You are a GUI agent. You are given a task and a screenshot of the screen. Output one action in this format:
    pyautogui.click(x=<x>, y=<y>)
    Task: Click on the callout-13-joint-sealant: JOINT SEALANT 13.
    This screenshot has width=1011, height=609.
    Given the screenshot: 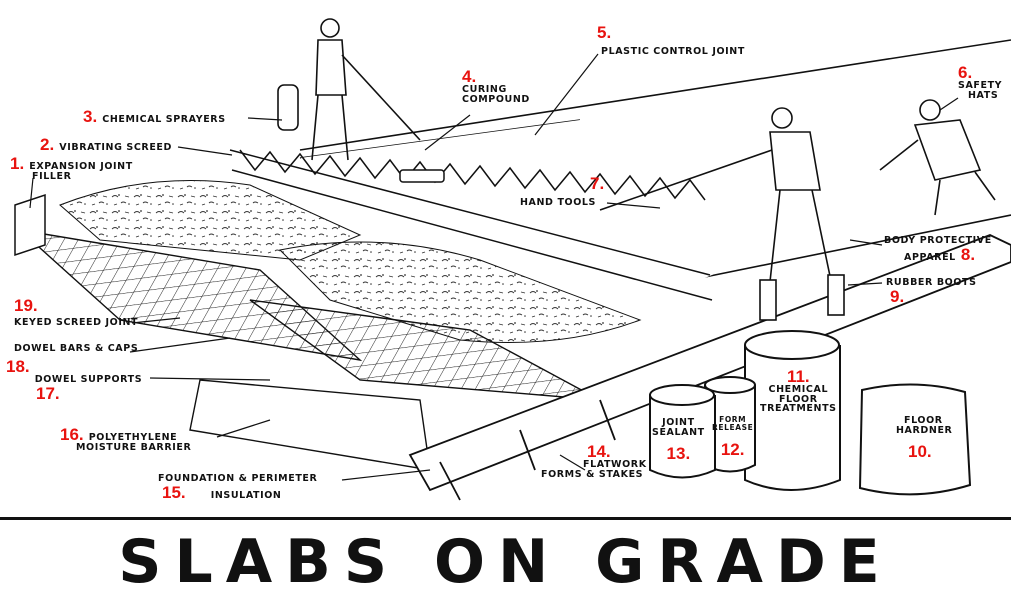 What is the action you would take?
    pyautogui.click(x=678, y=440)
    